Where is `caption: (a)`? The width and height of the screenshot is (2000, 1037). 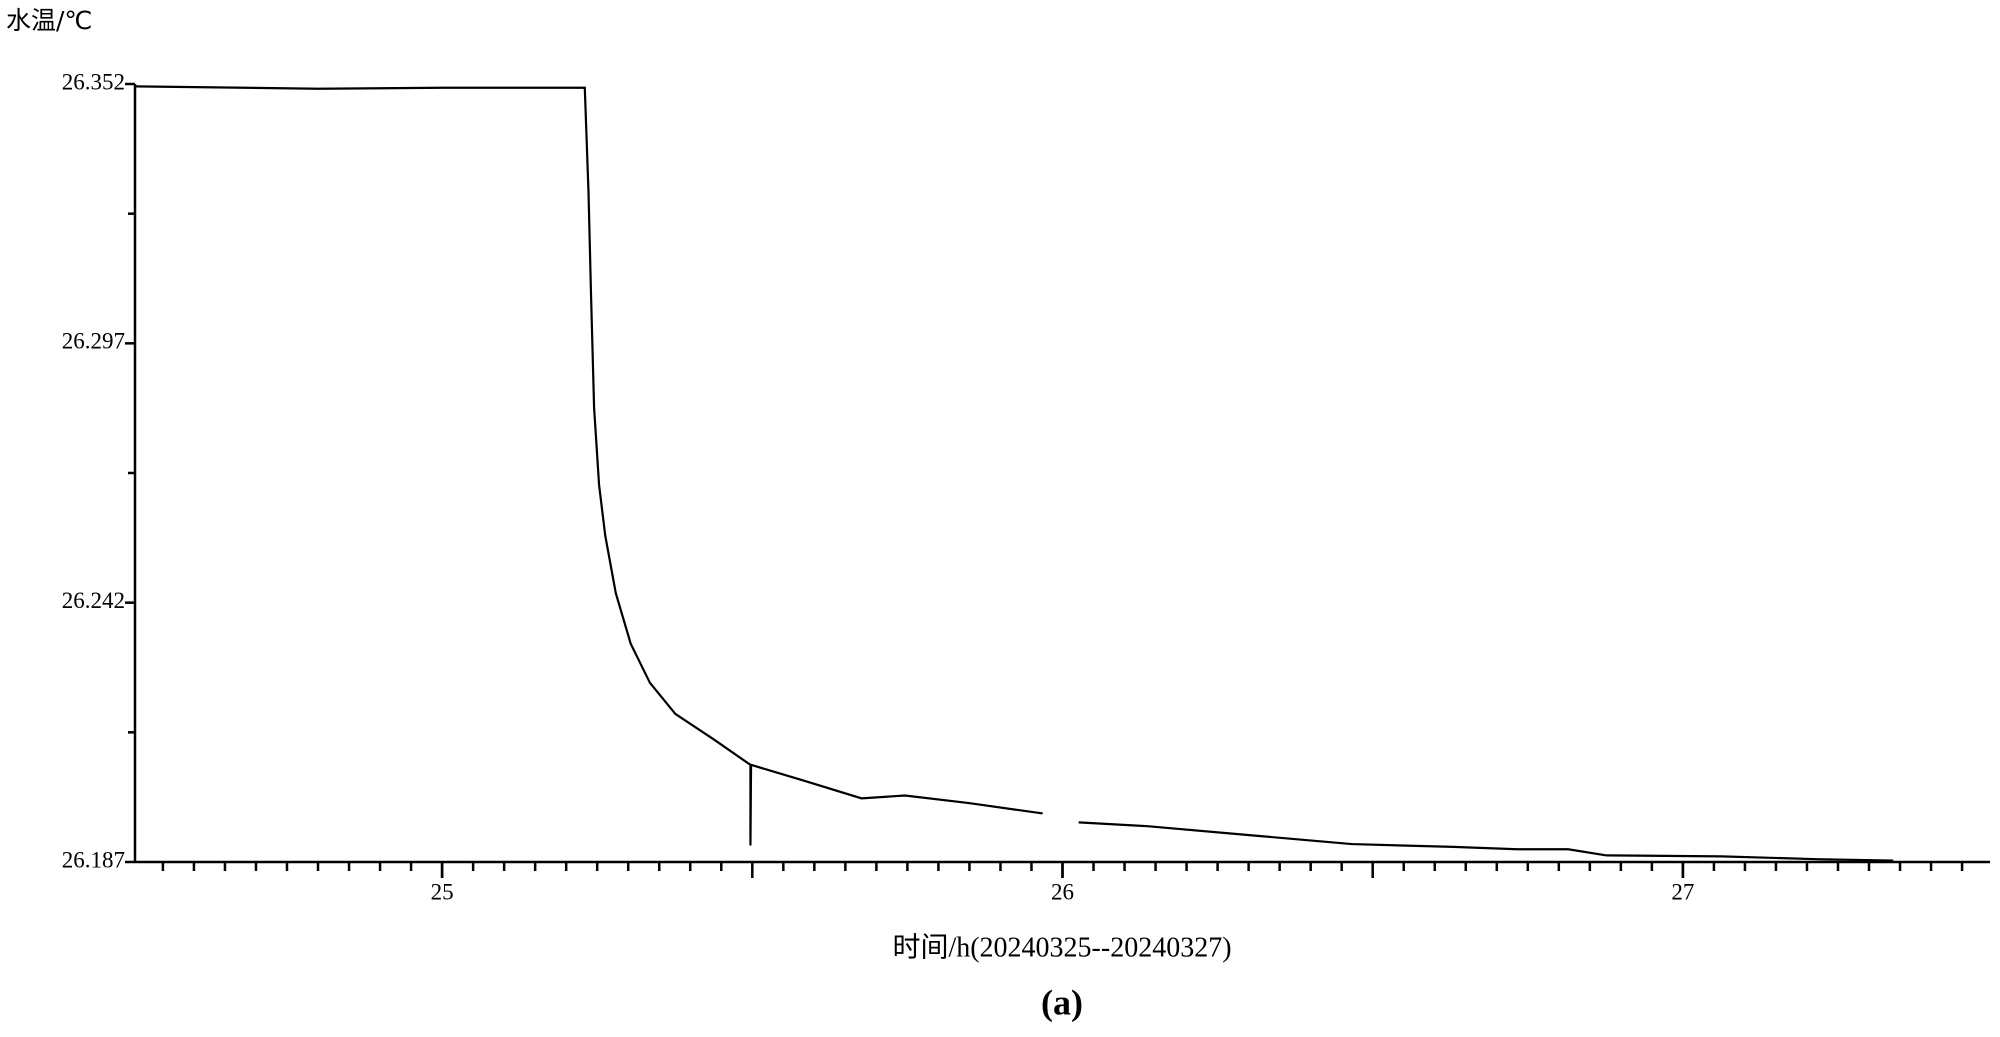 caption: (a) is located at coordinates (1062, 1002).